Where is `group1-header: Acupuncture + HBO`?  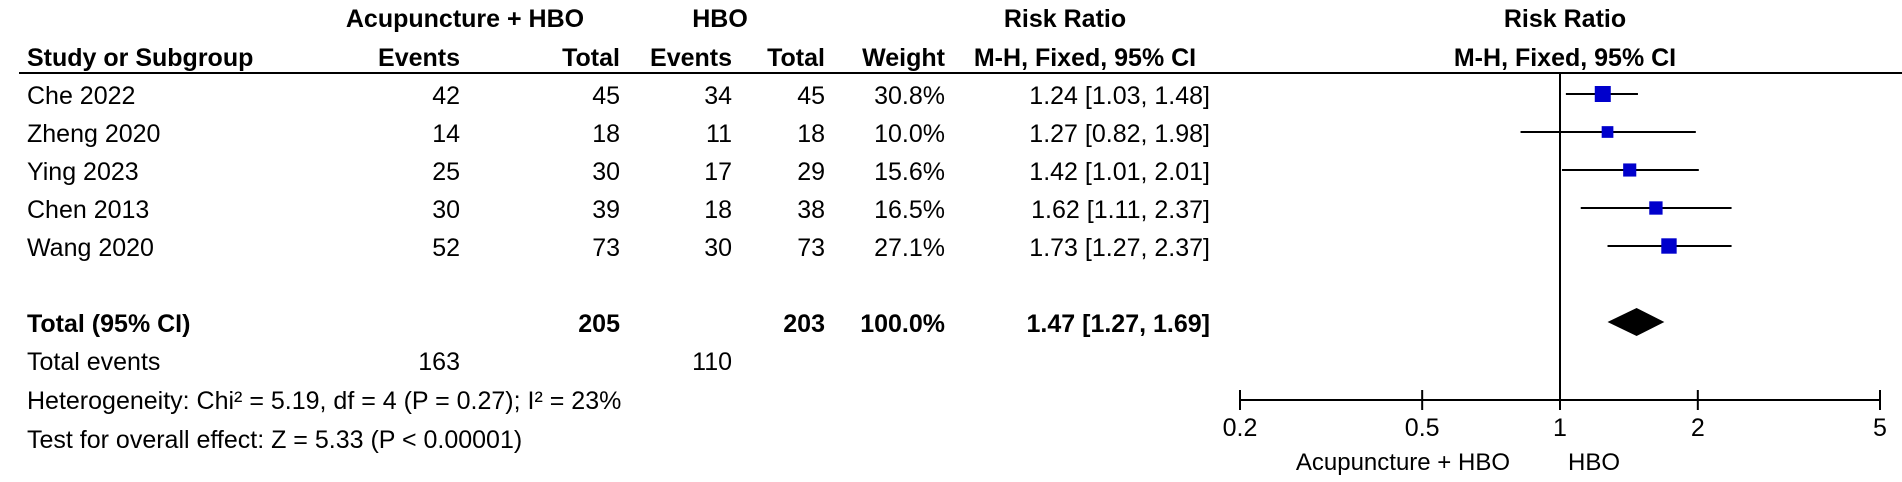 group1-header: Acupuncture + HBO is located at coordinates (465, 19).